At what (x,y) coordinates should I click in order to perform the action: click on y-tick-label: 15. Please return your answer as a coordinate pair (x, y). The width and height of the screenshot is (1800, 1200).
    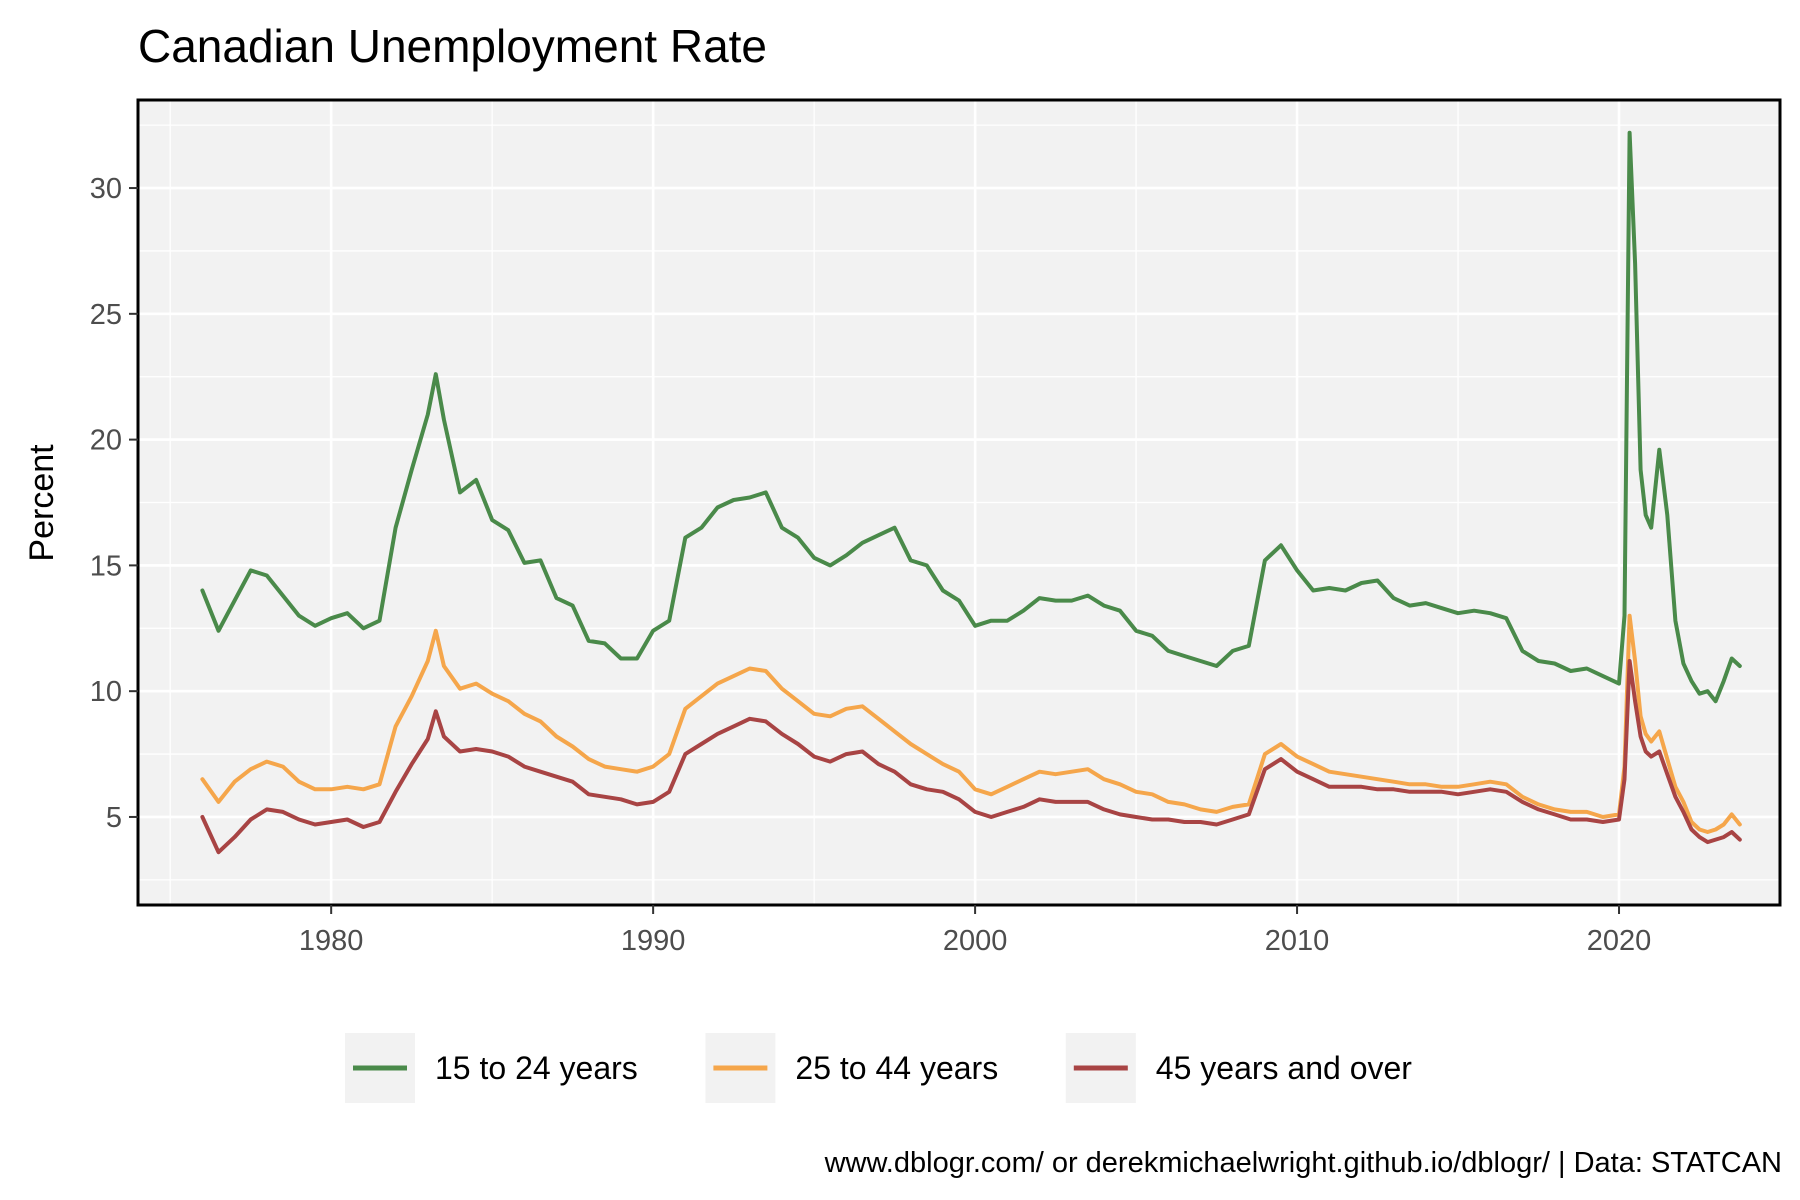
    Looking at the image, I should click on (106, 566).